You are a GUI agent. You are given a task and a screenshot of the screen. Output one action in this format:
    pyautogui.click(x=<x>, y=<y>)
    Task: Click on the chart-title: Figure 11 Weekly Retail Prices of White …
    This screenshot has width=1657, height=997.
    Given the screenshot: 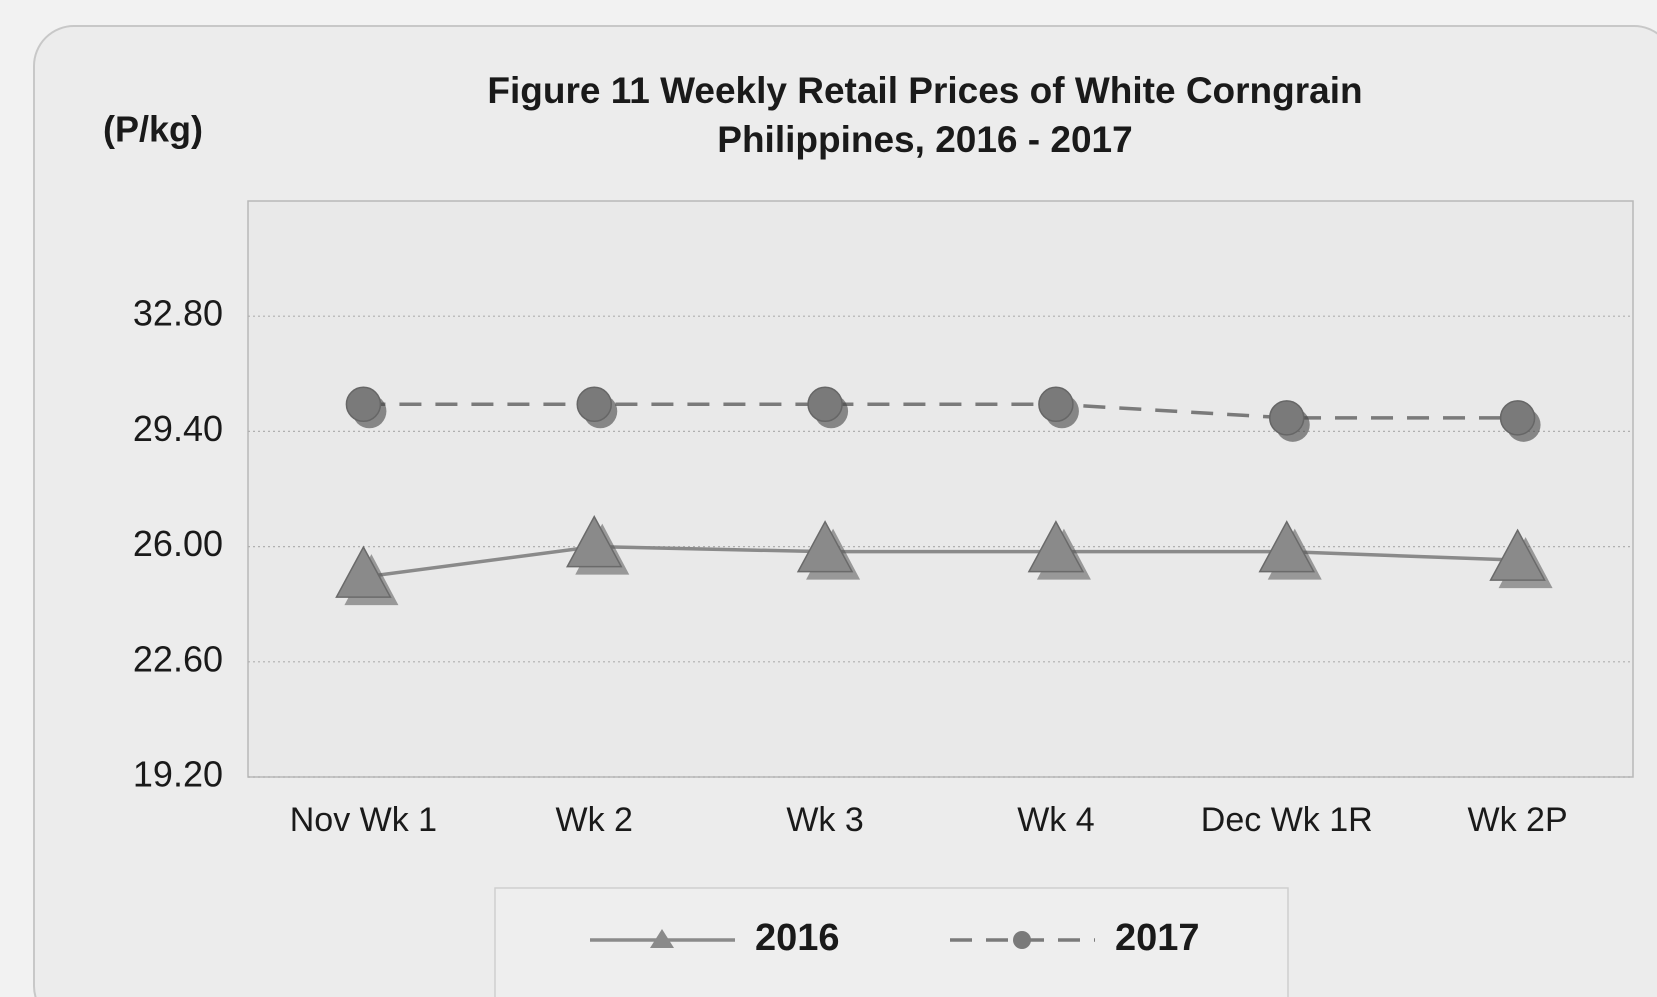 What is the action you would take?
    pyautogui.click(x=924, y=90)
    